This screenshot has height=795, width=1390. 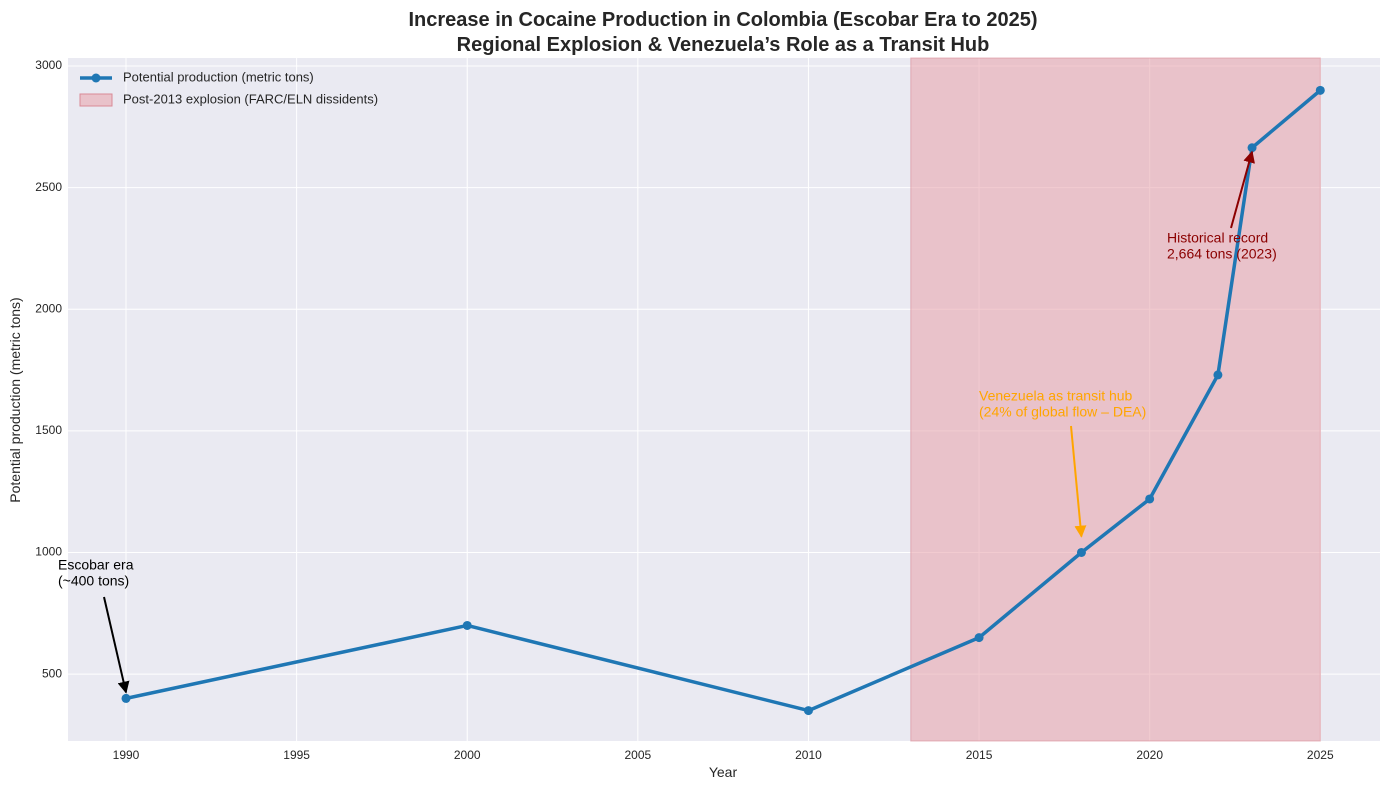 What do you see at coordinates (1056, 396) in the screenshot?
I see `annotation-text: Venezuela as transit hub` at bounding box center [1056, 396].